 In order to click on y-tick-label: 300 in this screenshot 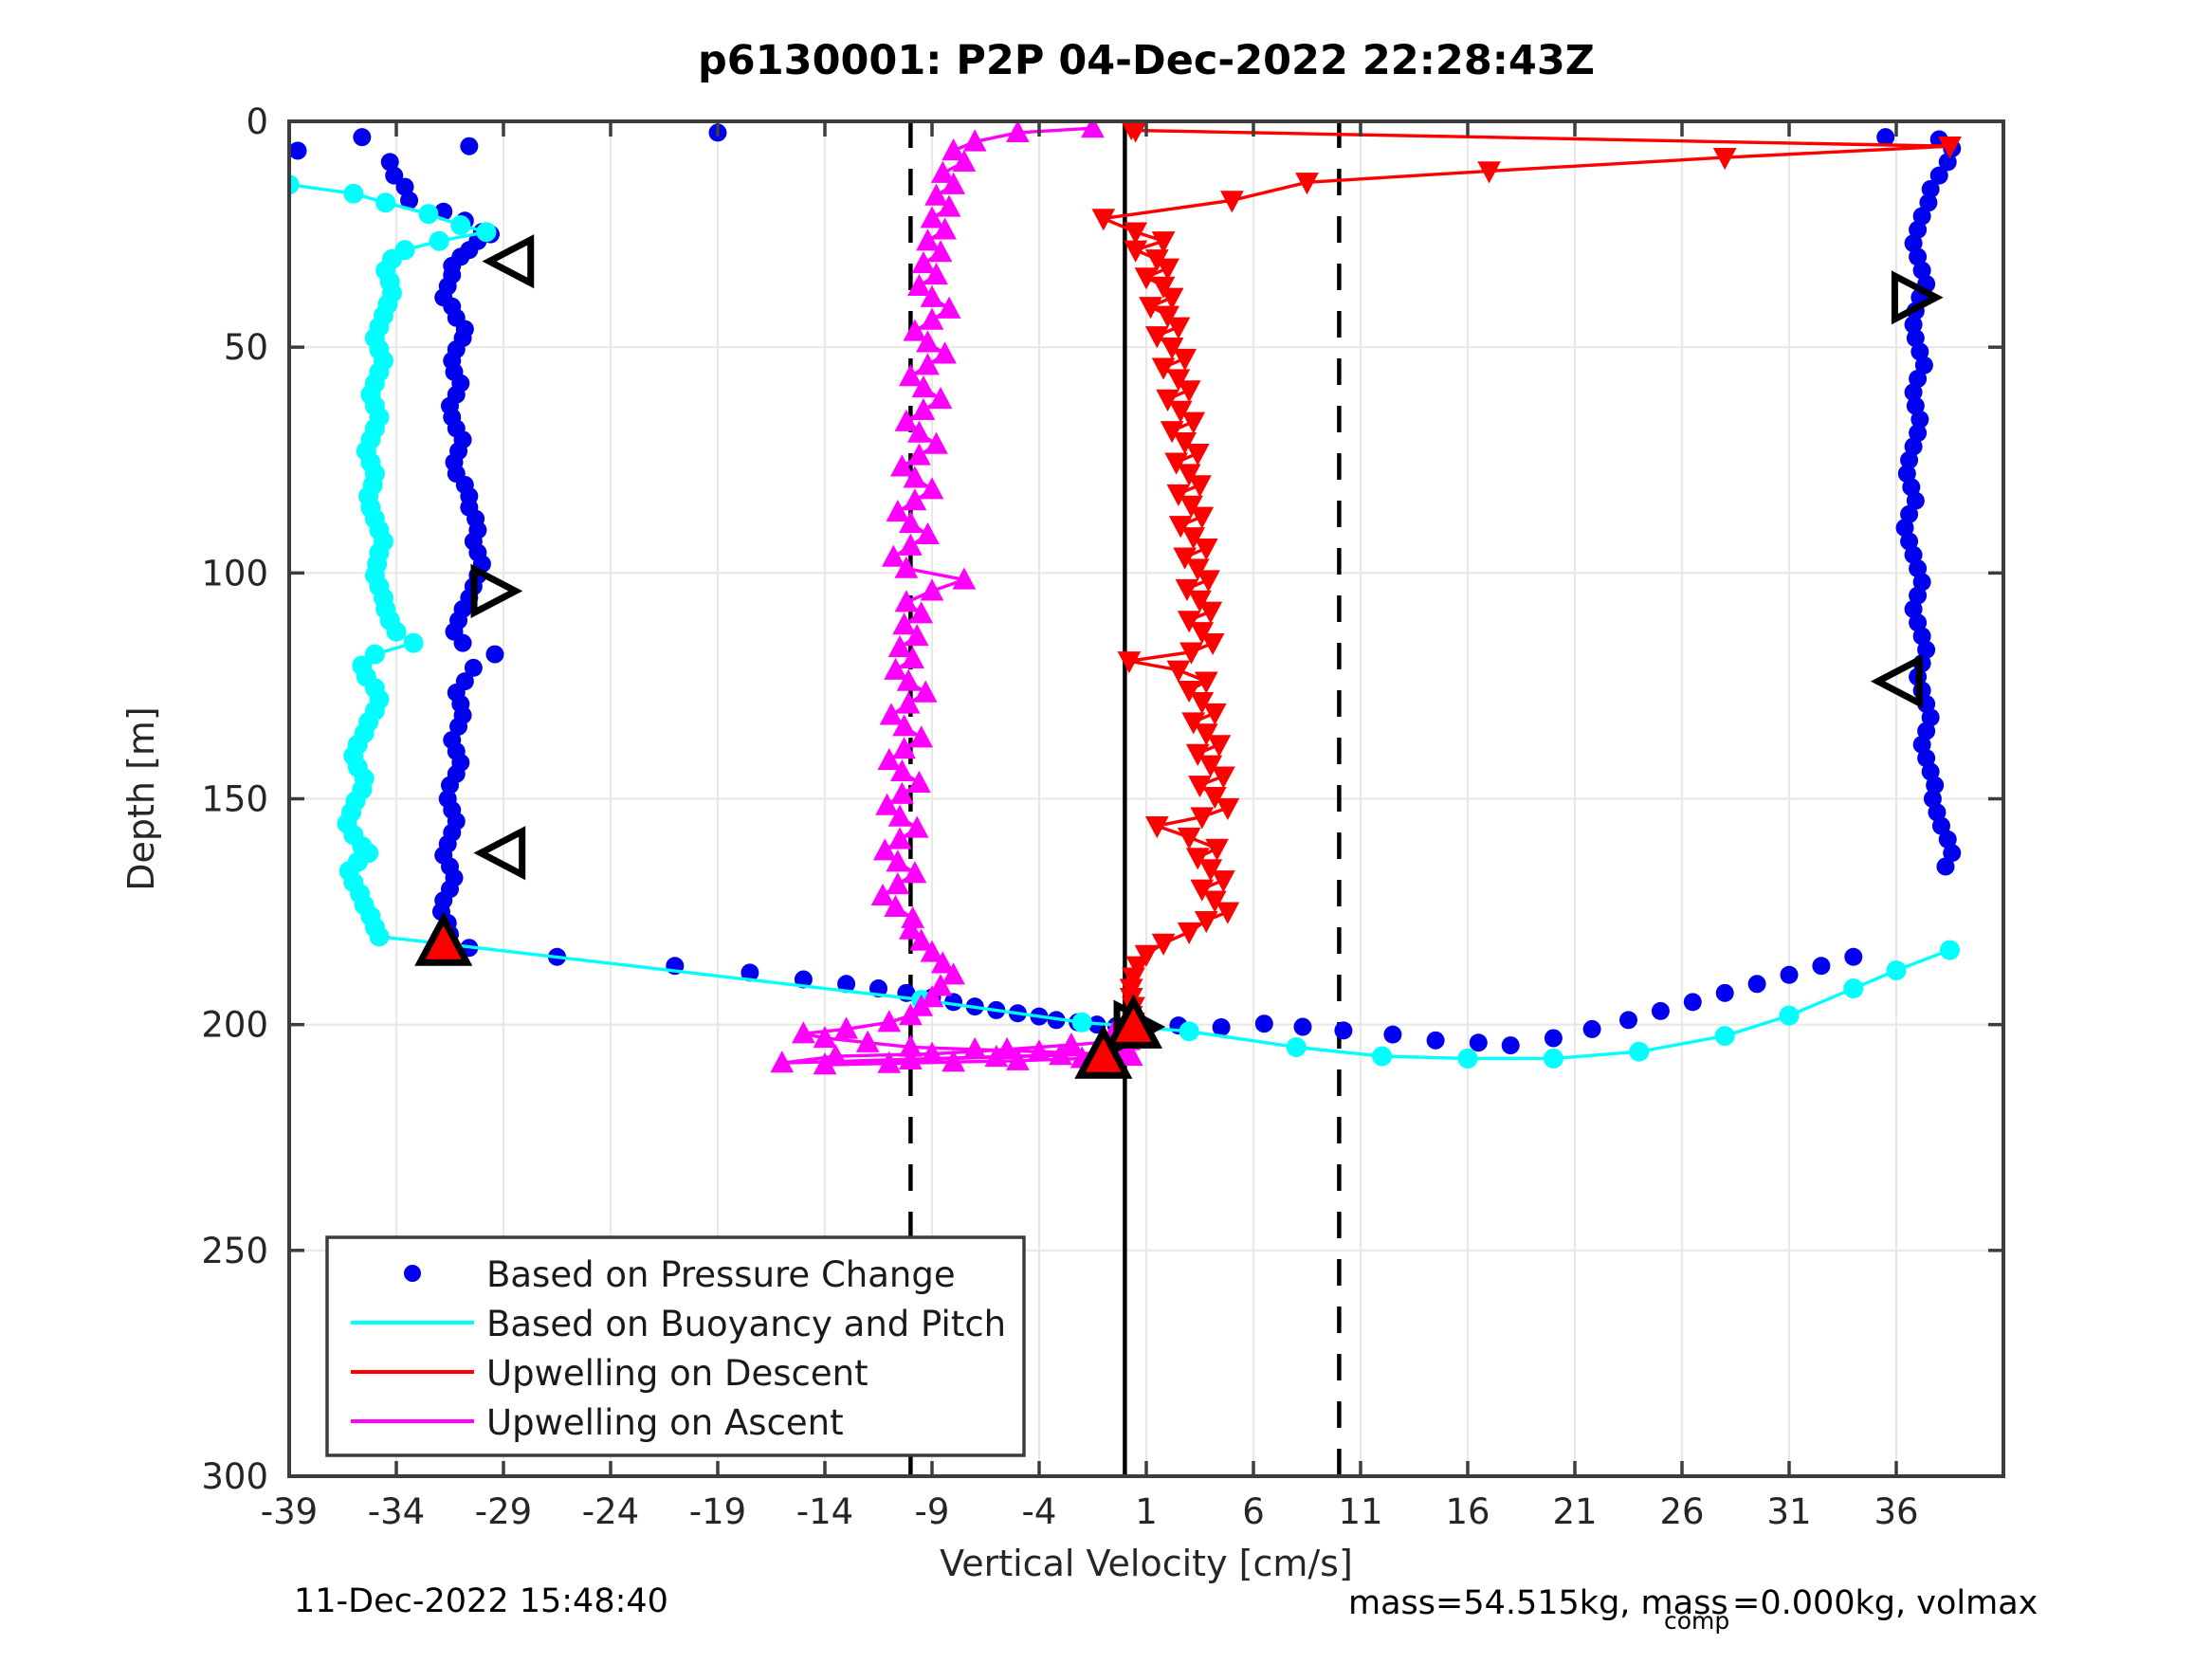, I will do `click(234, 1477)`.